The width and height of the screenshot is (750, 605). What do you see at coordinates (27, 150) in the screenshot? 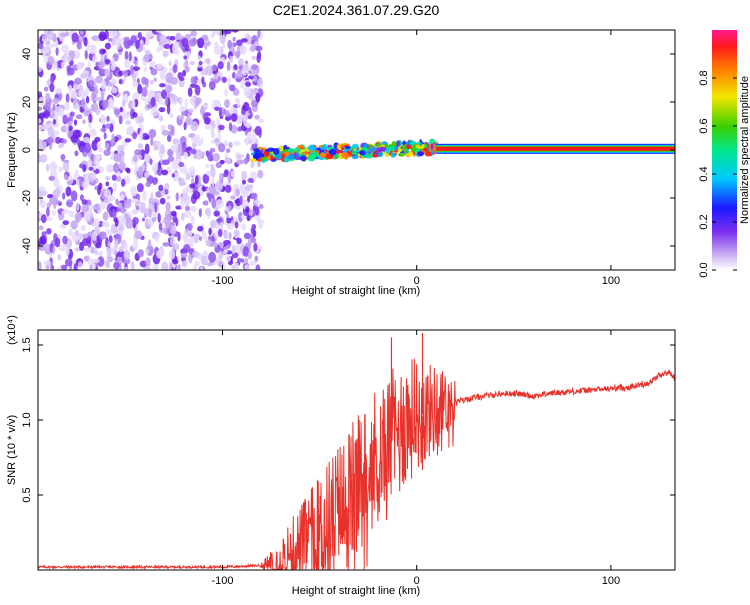
I see `spectrogram-ytick-label: 0` at bounding box center [27, 150].